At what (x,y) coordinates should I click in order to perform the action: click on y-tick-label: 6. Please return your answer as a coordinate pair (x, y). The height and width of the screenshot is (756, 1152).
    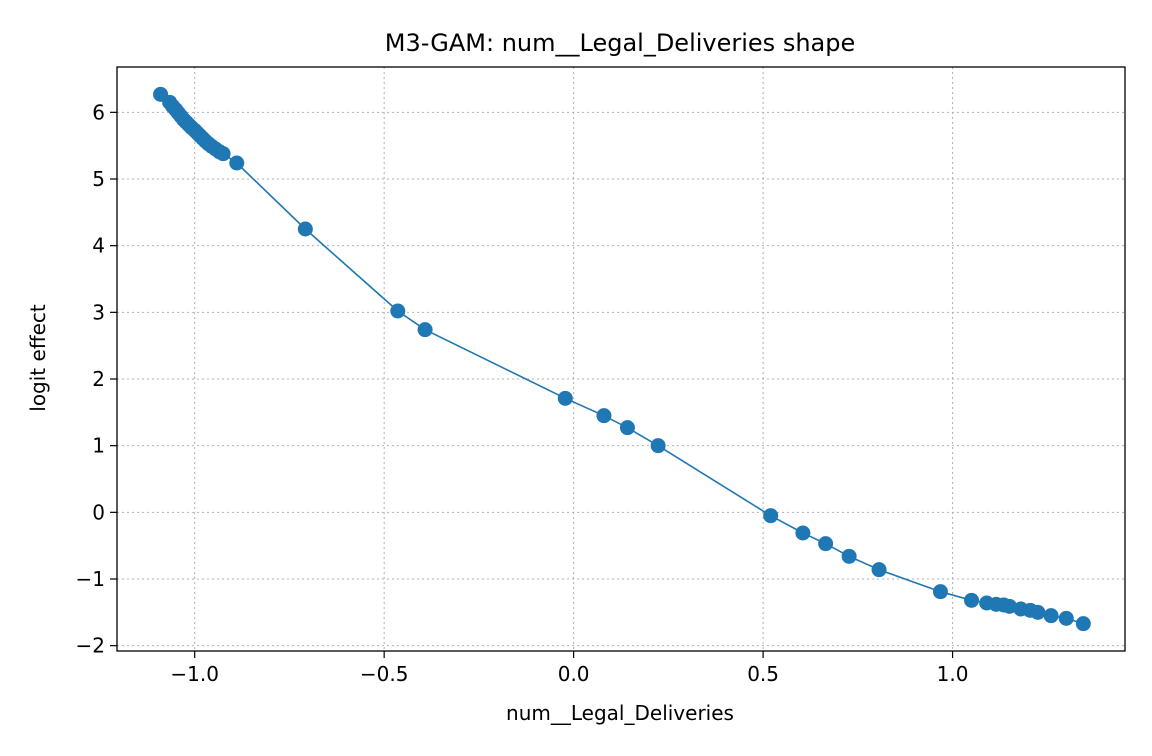
    Looking at the image, I should click on (98, 112).